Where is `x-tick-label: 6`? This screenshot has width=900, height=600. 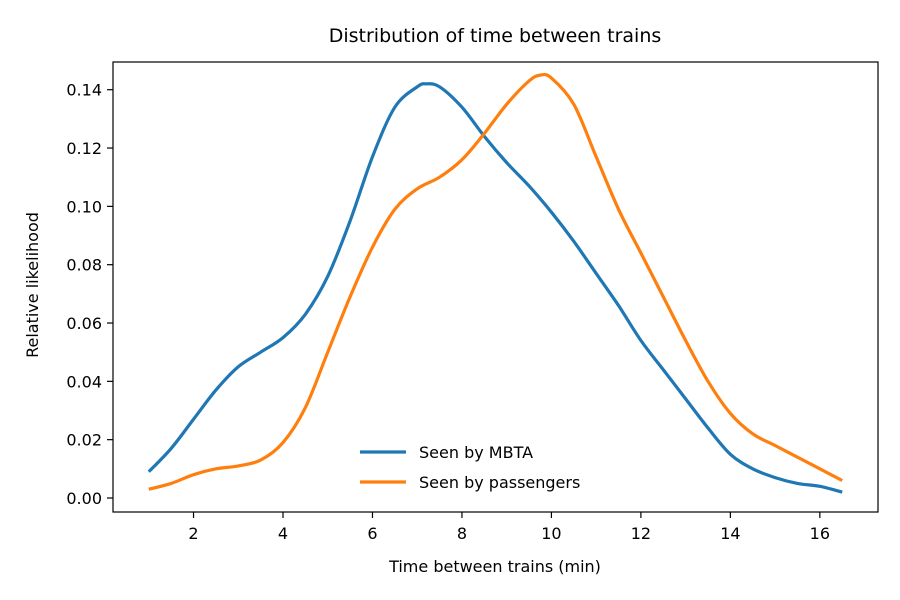
x-tick-label: 6 is located at coordinates (372, 533).